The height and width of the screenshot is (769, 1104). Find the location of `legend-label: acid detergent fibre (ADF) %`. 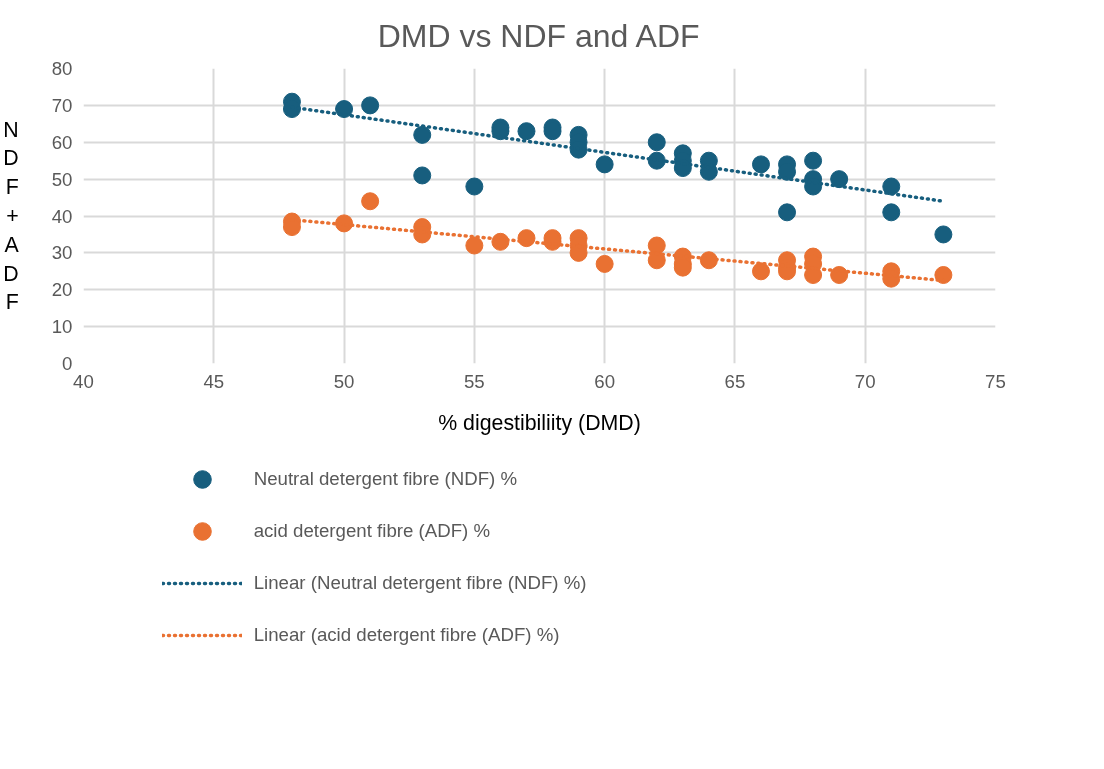

legend-label: acid detergent fibre (ADF) % is located at coordinates (372, 531).